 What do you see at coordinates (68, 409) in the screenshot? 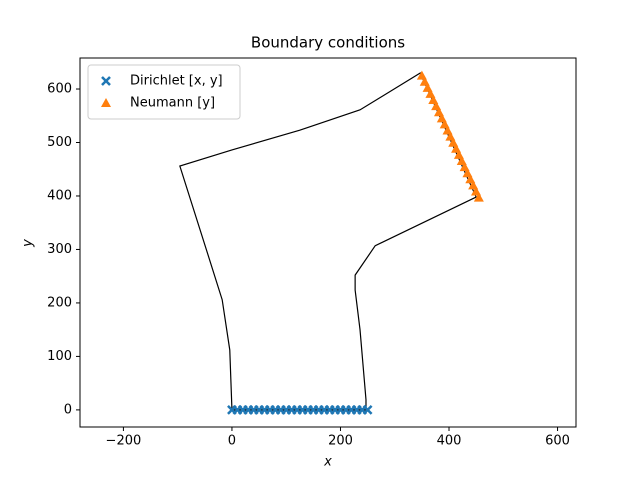
I see `y-tick-label: 0` at bounding box center [68, 409].